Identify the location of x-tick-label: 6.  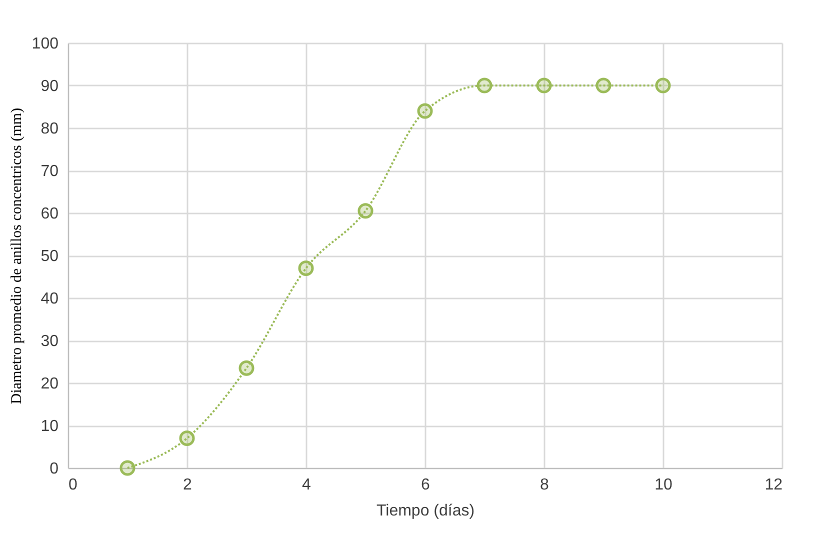
(425, 485).